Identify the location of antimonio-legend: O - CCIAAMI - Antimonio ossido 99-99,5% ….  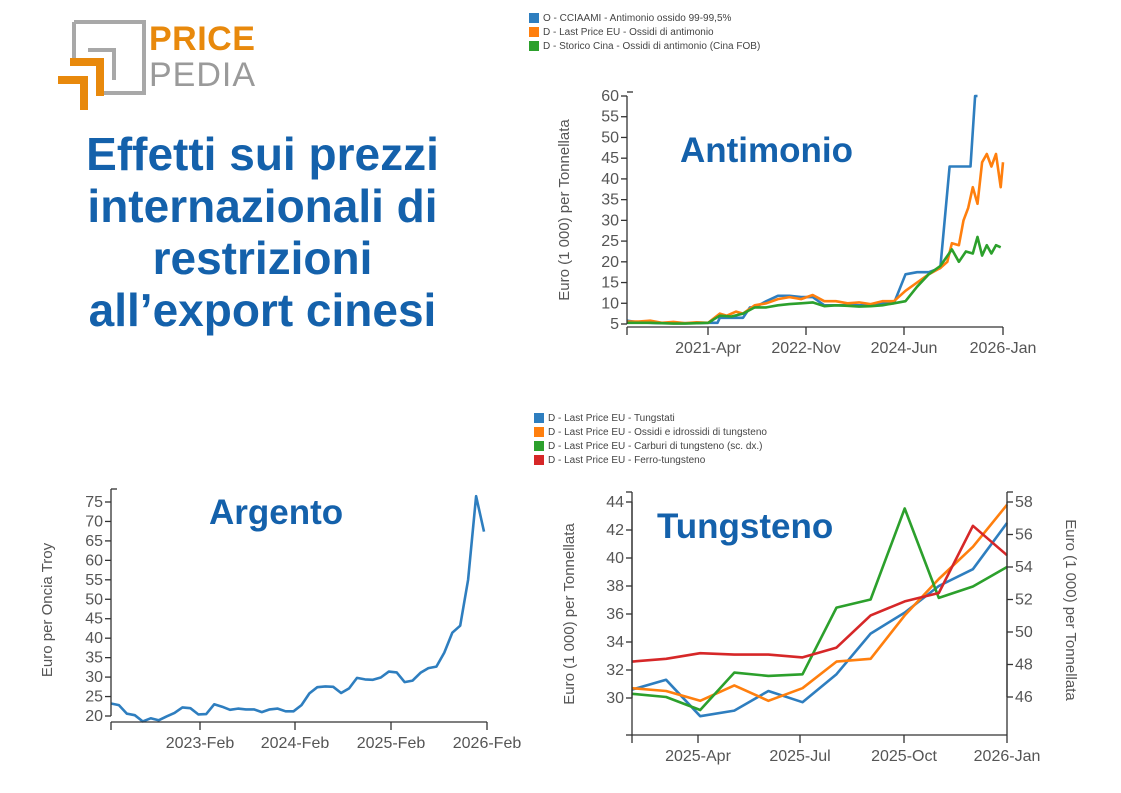
(644, 32).